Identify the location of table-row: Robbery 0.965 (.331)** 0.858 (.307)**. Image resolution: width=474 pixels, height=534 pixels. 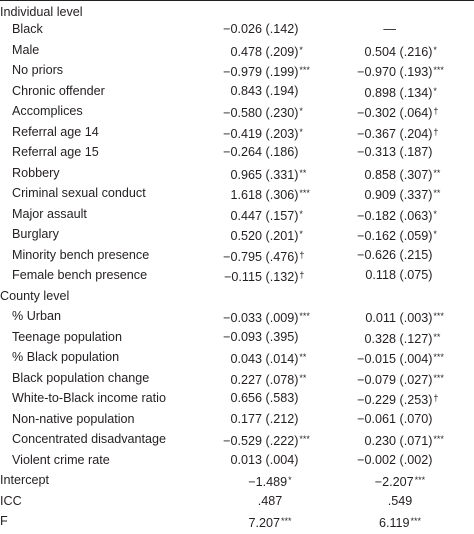
(237, 173).